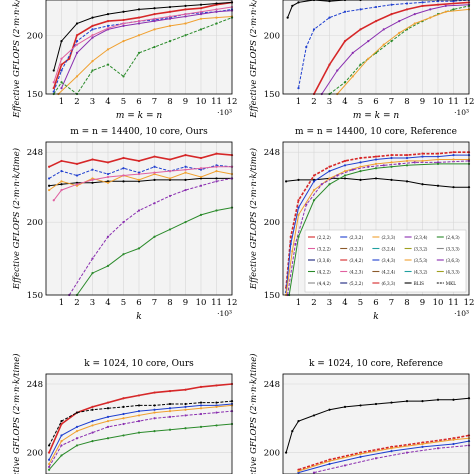 The height and width of the screenshot is (474, 474). I want to click on legend-entry: ⟨3,2,2⟩, so click(324, 249).